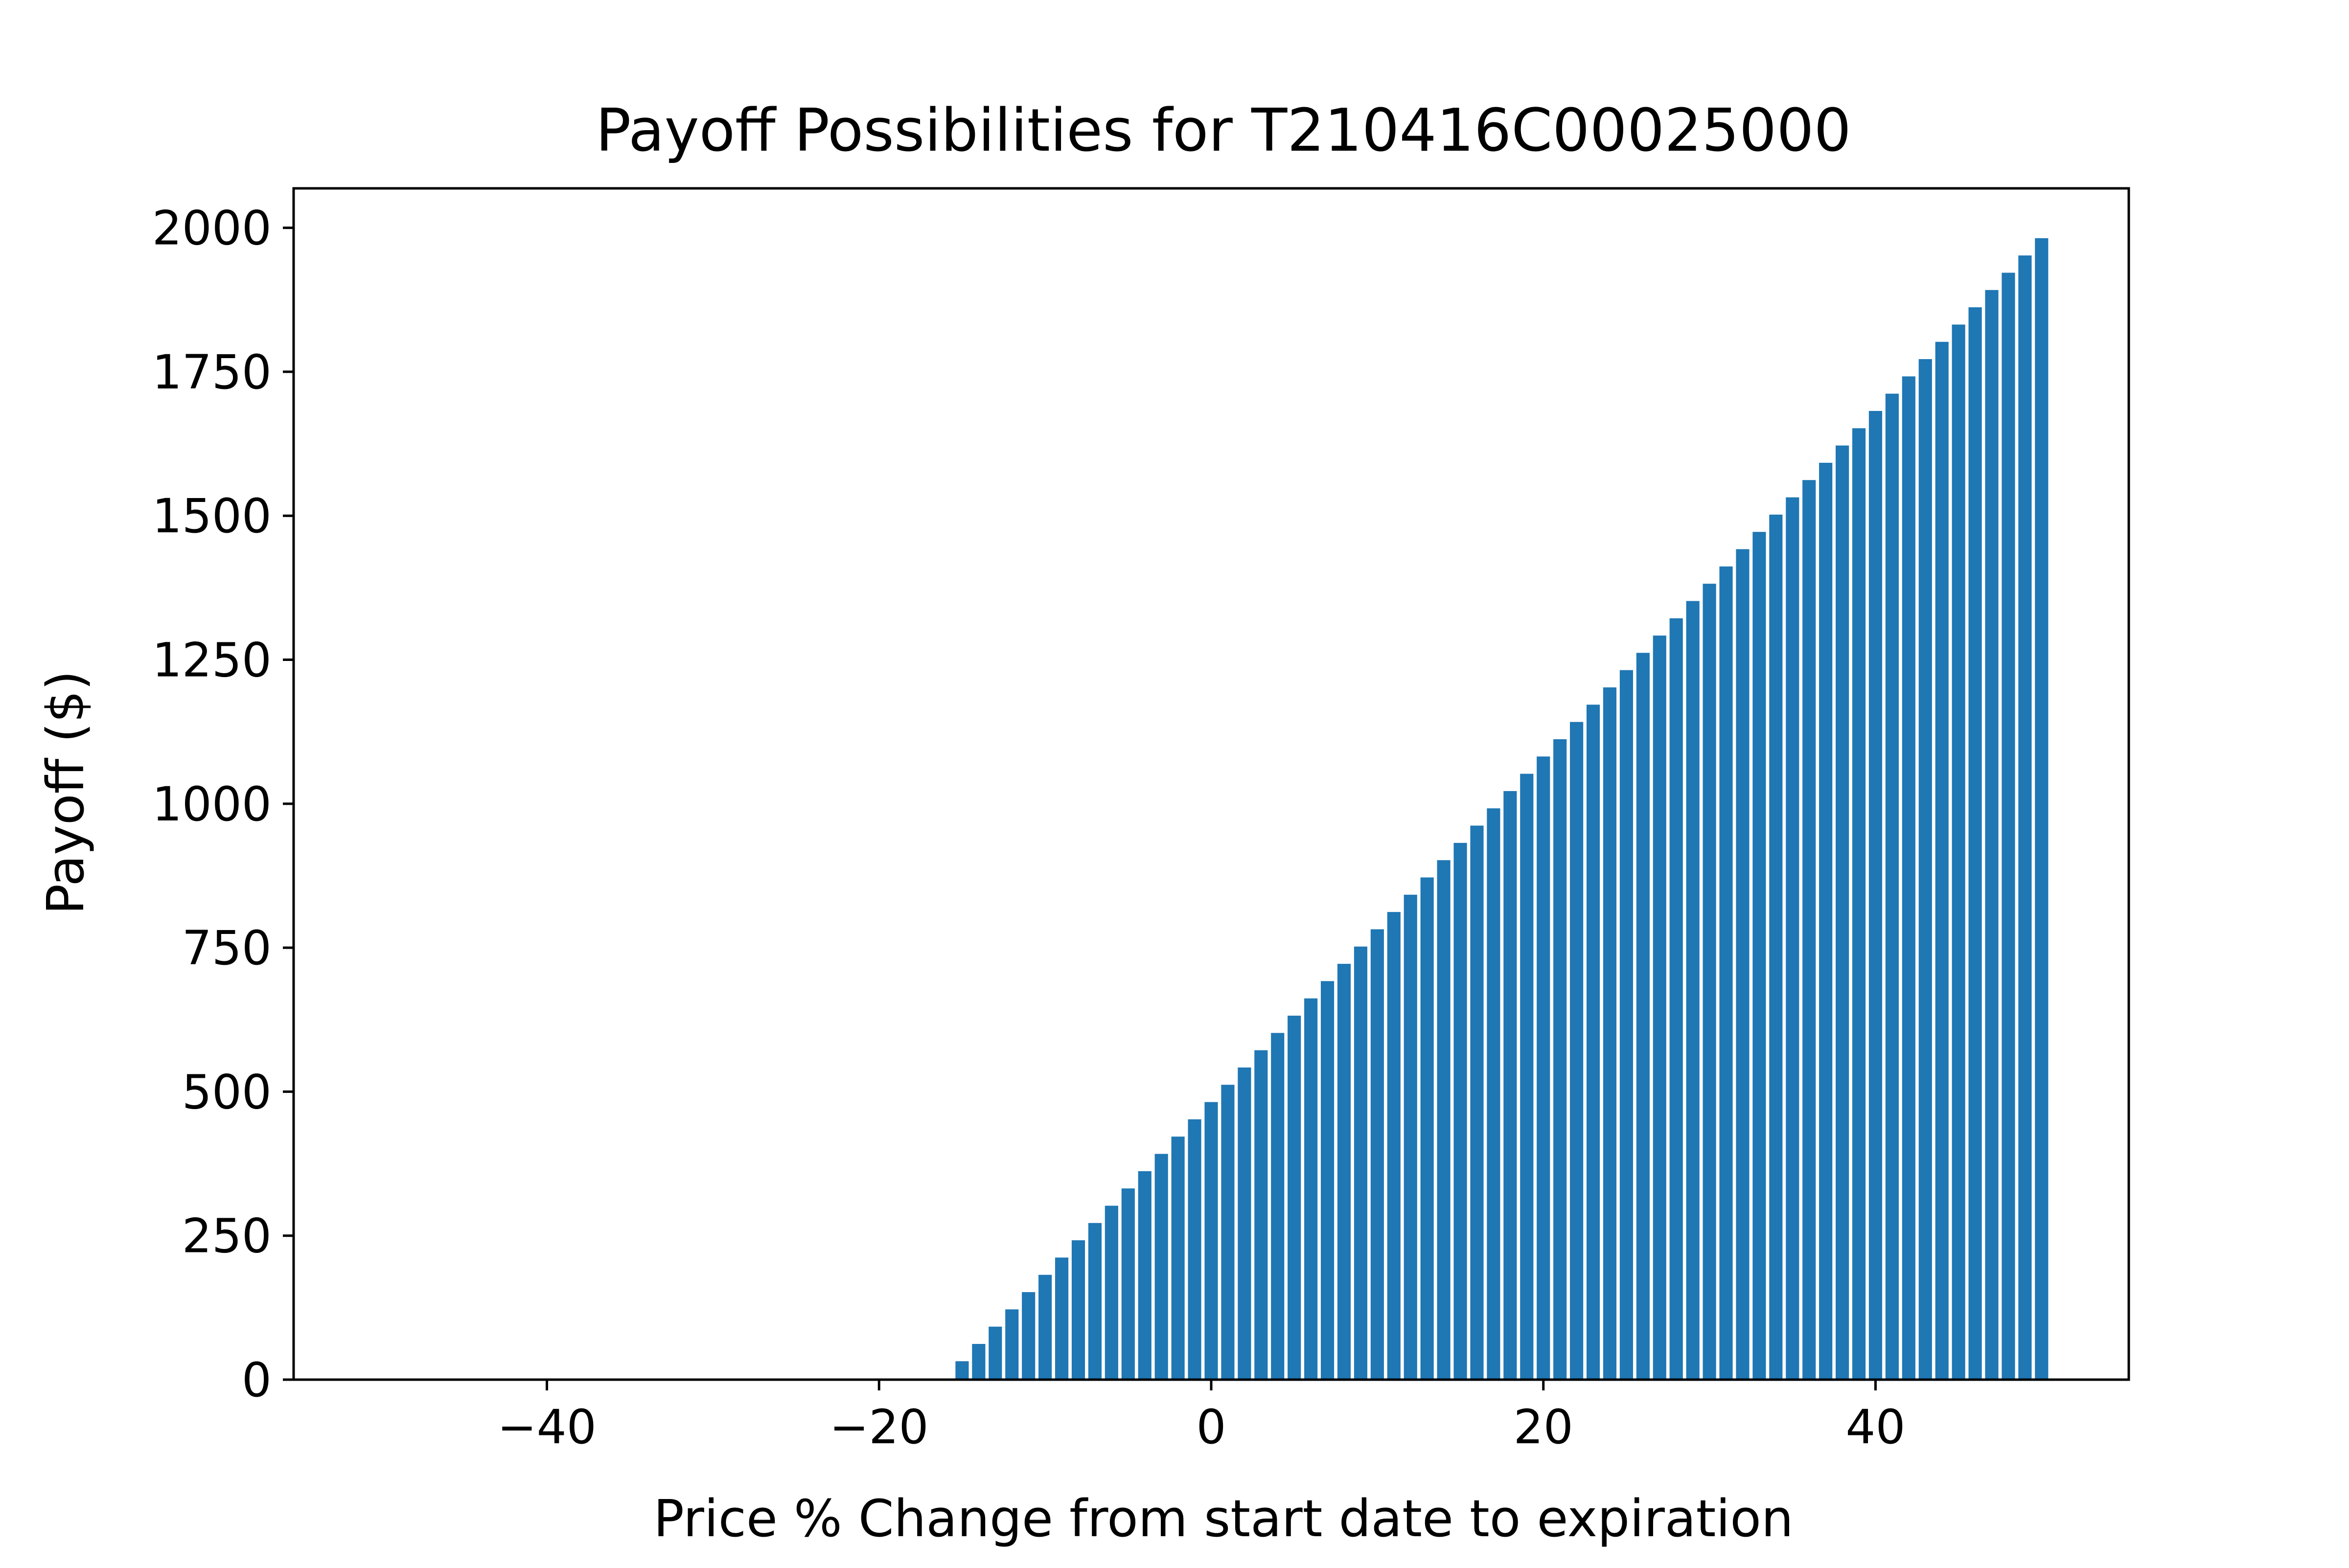  I want to click on x-tick-label: 40, so click(1875, 1427).